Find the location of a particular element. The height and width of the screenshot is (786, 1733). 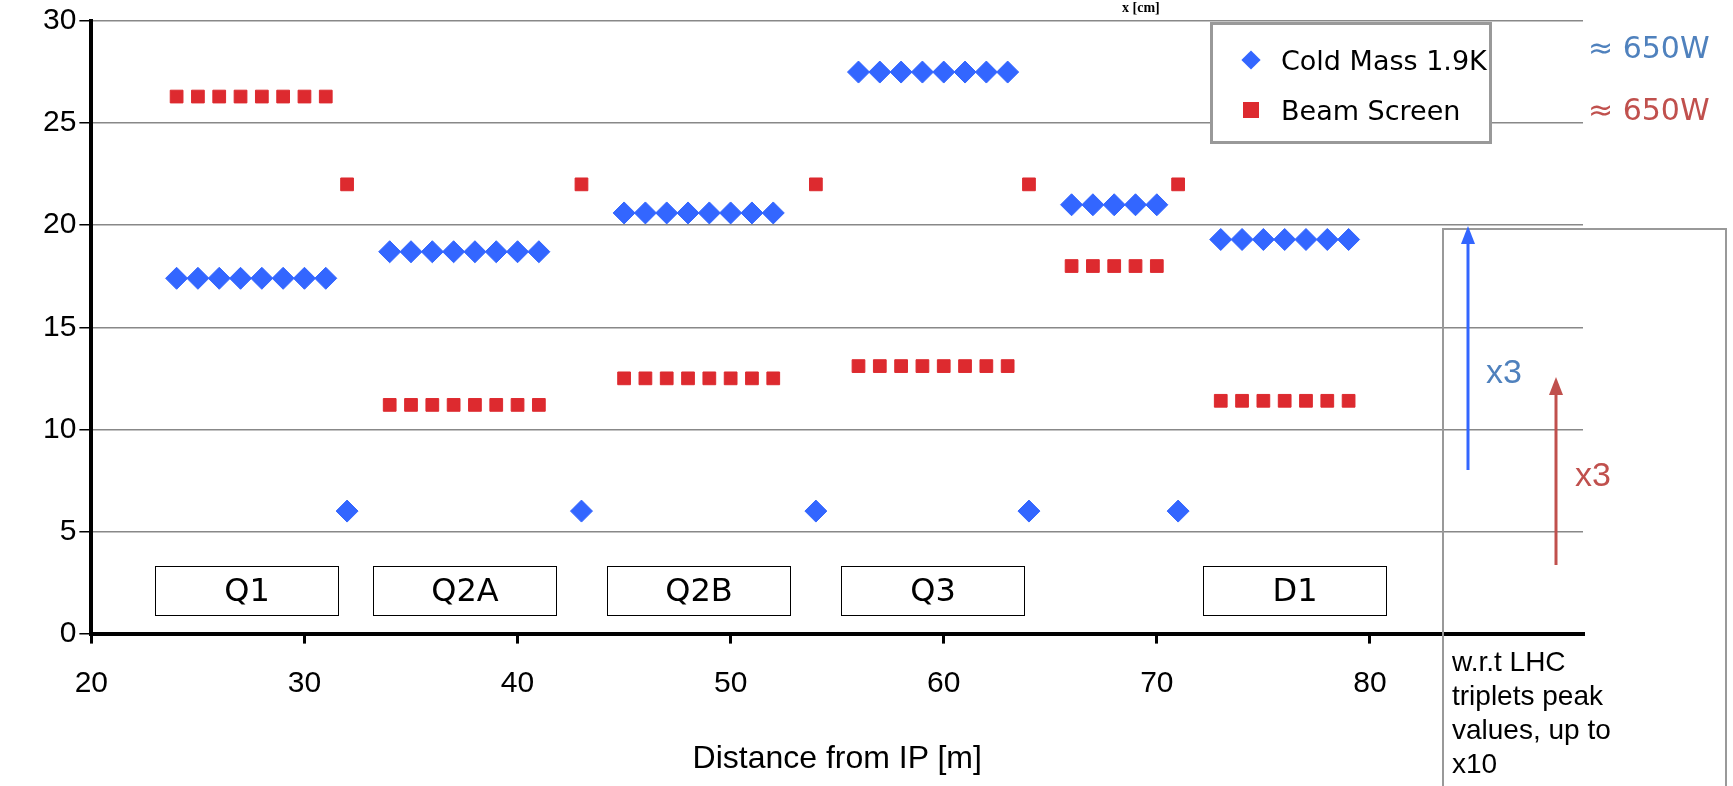

y-tick-label: 10 is located at coordinates (59, 427).